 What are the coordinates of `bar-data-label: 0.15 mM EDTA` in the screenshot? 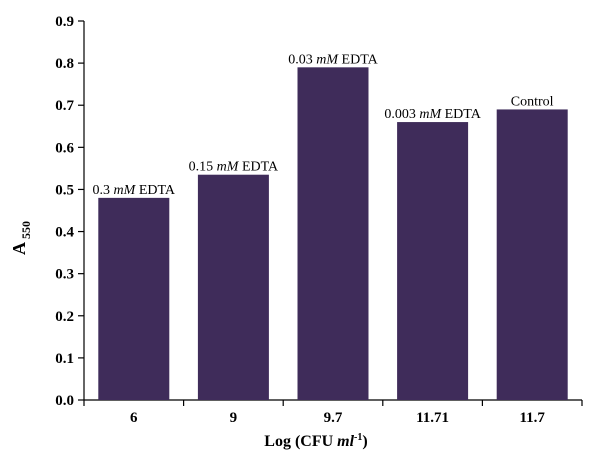 It's located at (234, 167).